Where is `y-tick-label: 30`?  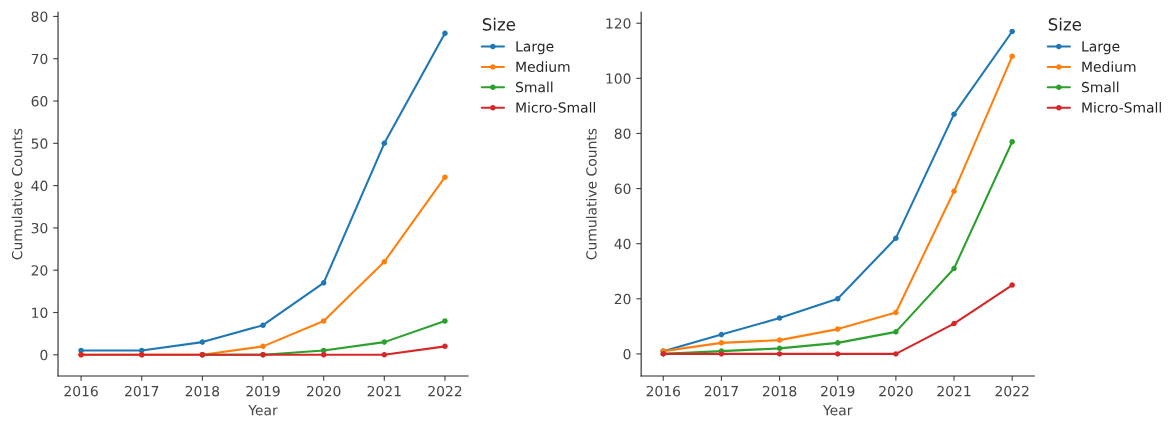
y-tick-label: 30 is located at coordinates (39, 228).